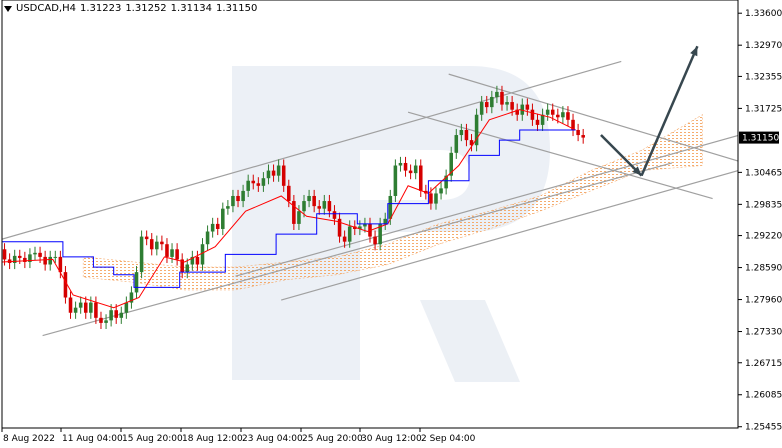  I want to click on x-tick-label: 18 Aug 12:00, so click(212, 439).